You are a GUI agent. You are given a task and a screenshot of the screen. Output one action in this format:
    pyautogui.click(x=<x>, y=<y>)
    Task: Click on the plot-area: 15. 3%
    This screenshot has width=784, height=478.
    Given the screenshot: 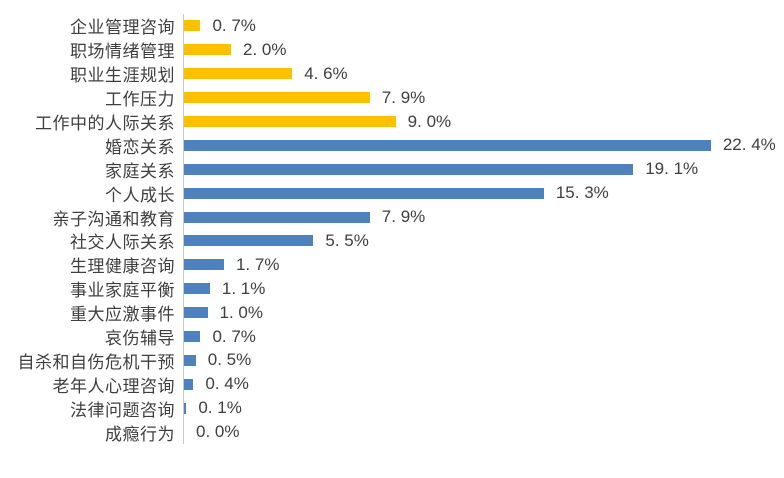 What is the action you would take?
    pyautogui.click(x=483, y=193)
    